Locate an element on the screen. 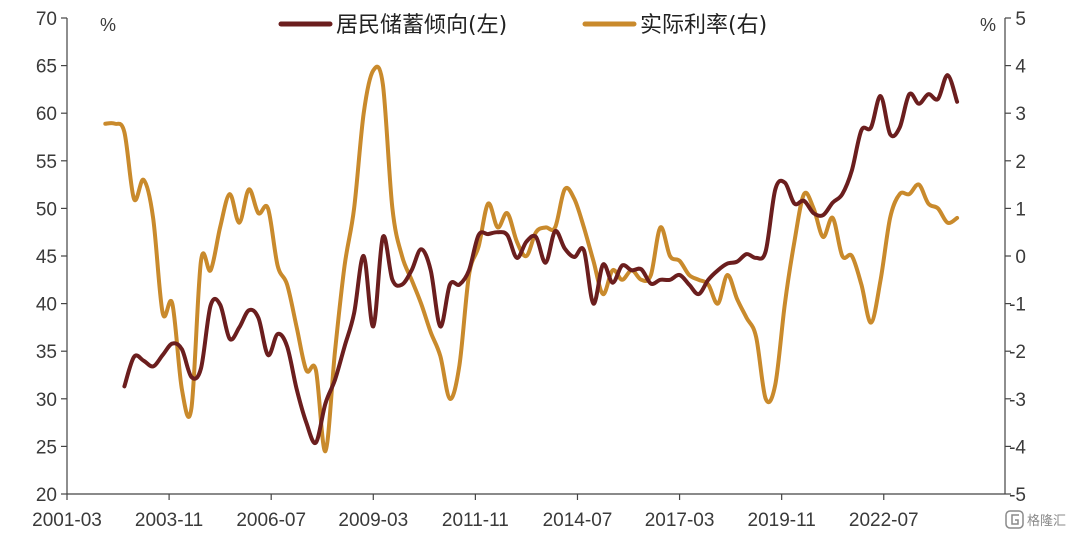 The width and height of the screenshot is (1080, 536). watermark-text: 格隆汇 is located at coordinates (1046, 521).